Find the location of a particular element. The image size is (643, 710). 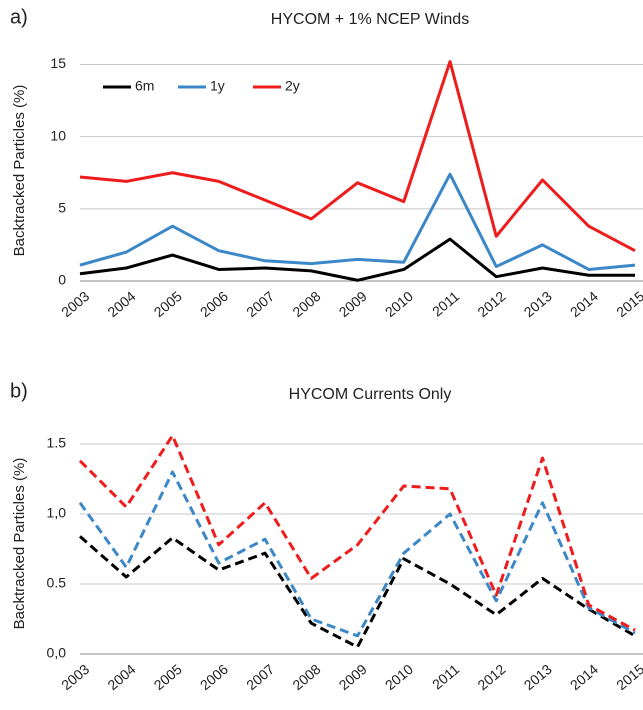

y-tick-label: 5 is located at coordinates (62, 208).